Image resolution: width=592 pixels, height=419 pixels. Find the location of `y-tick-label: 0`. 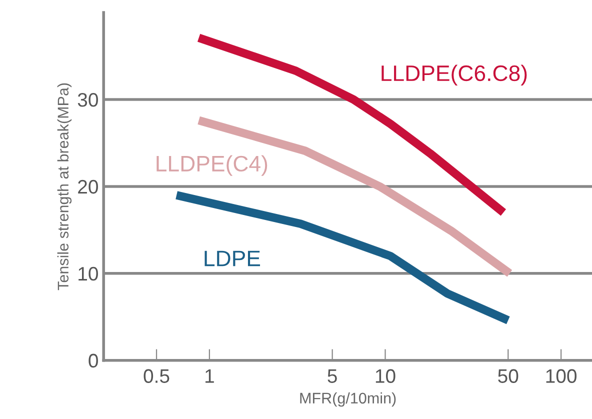

y-tick-label: 0 is located at coordinates (93, 361).